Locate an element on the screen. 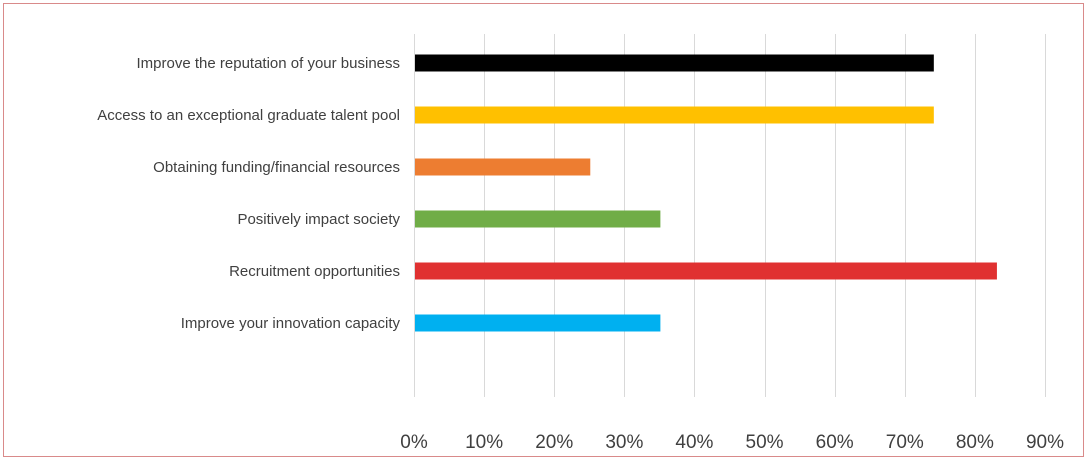 This screenshot has height=462, width=1089. x-axis-tick-labels: 0% 10% 20% 30% 40% 50% 60% 70% 80% 90% is located at coordinates (732, 442).